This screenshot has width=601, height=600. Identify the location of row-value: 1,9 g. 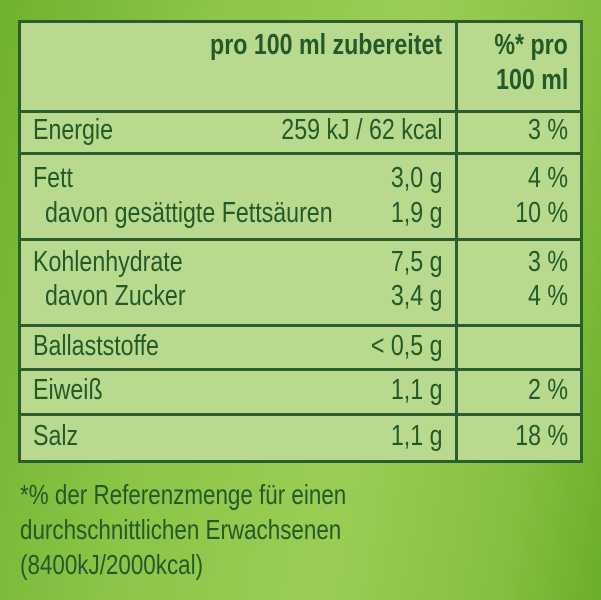
(416, 213).